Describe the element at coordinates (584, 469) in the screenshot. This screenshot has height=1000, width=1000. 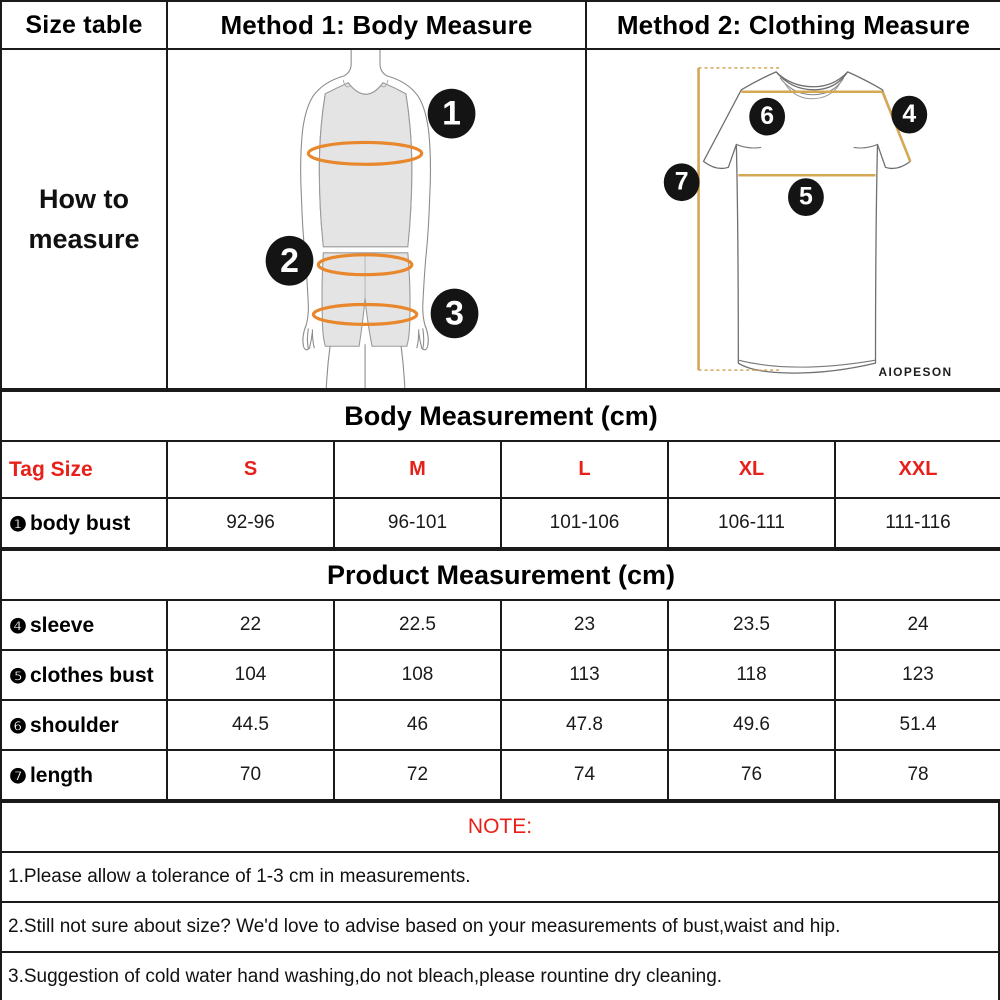
I see `size-header-l: L` at that location.